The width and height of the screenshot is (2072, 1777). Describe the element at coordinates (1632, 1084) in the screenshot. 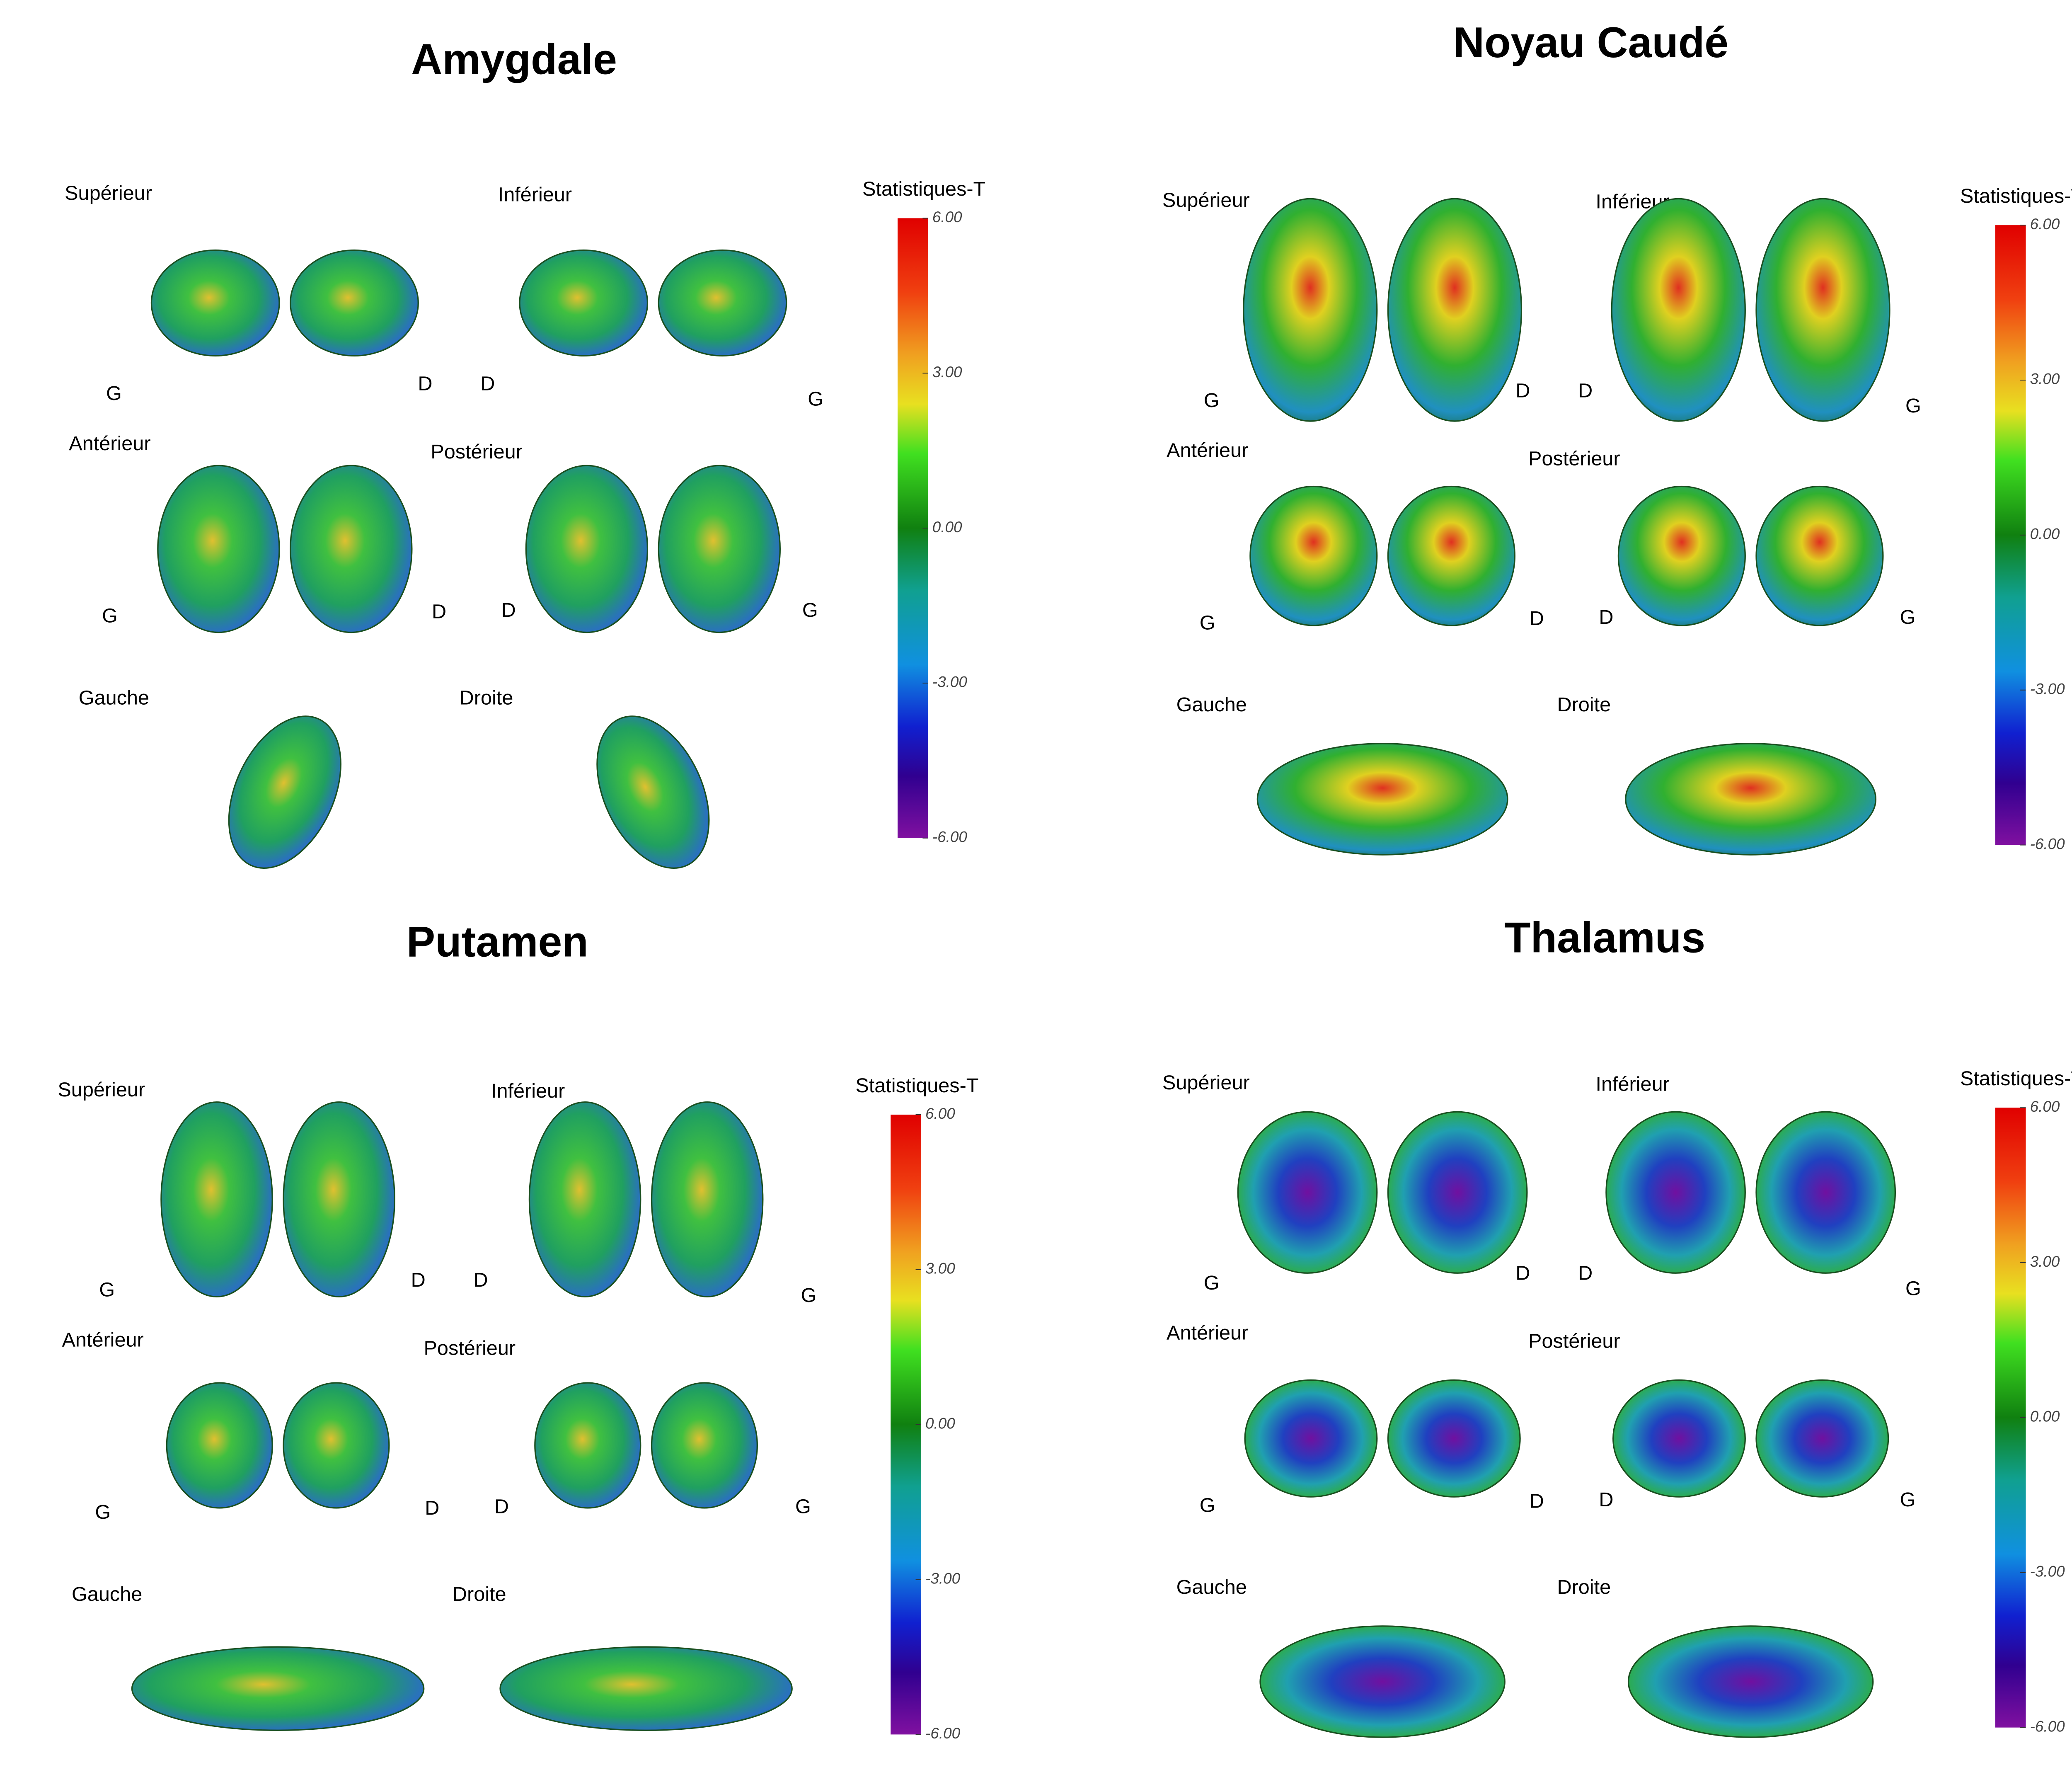

I see `view-label: Inférieur` at that location.